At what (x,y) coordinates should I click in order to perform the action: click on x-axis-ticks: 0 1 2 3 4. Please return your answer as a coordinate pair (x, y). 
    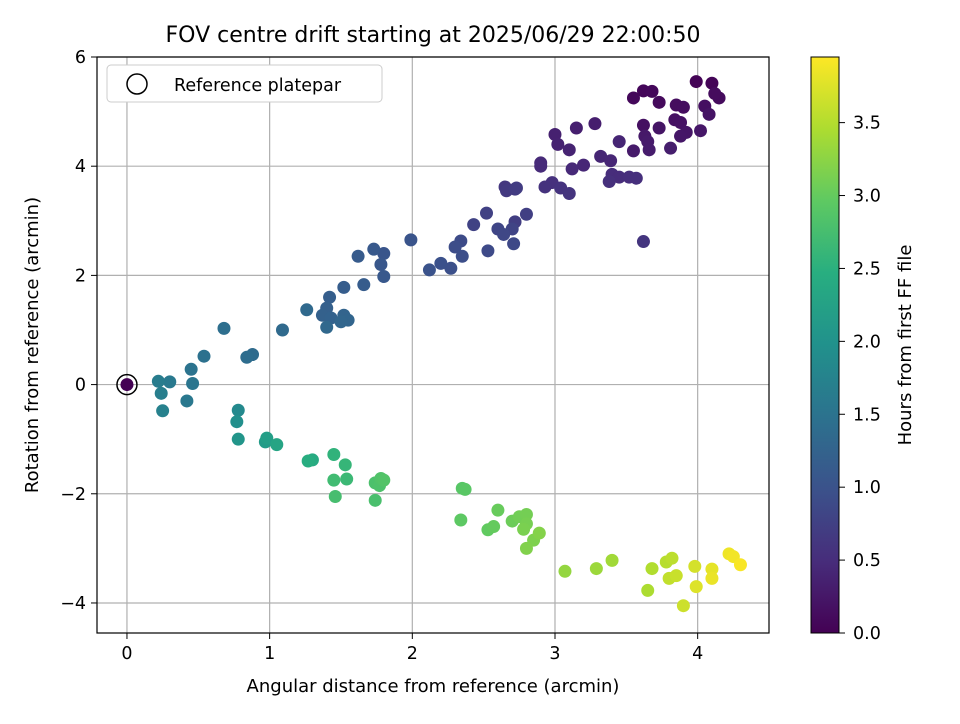
    Looking at the image, I should click on (412, 648).